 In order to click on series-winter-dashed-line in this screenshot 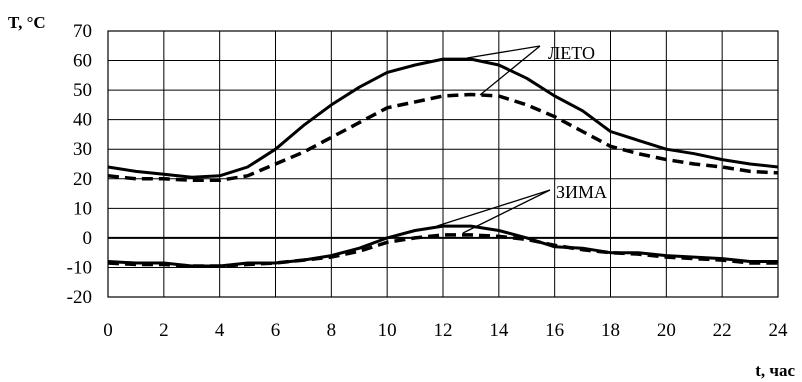, I will do `click(442, 250)`.